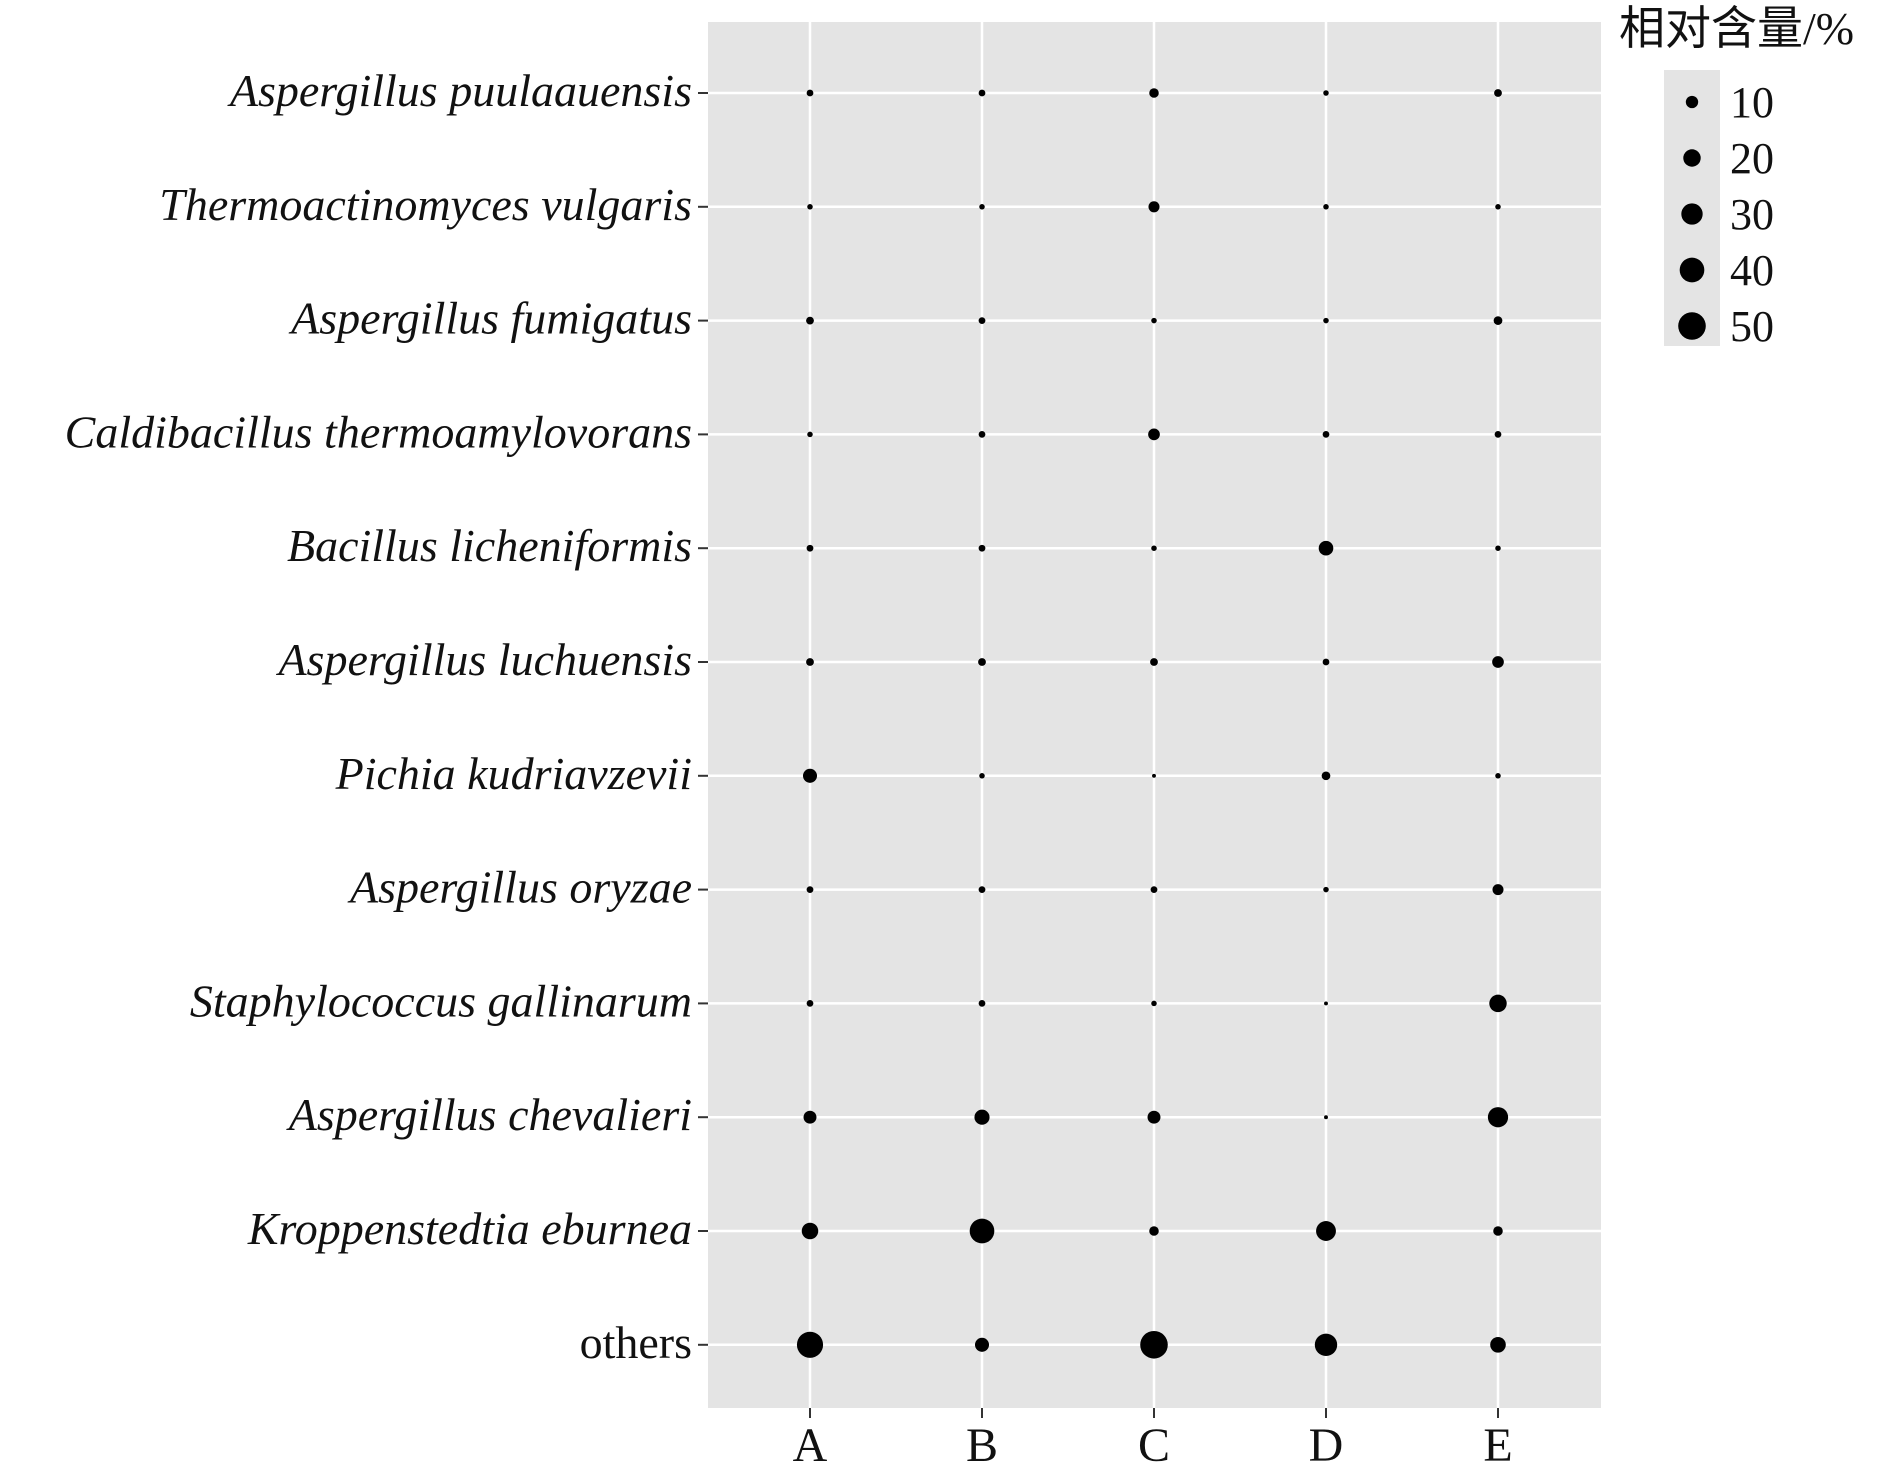  Describe the element at coordinates (1726, 214) in the screenshot. I see `legend-items: 10 20 30 40 50` at that location.